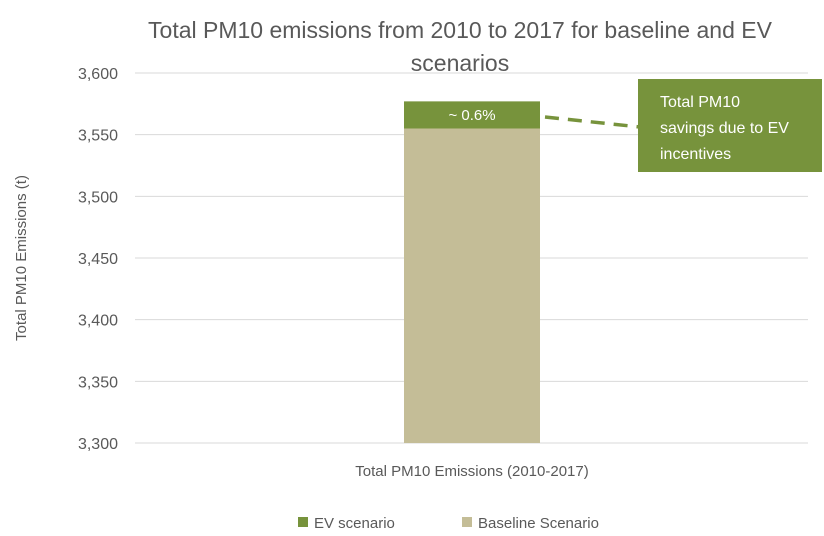  Describe the element at coordinates (98, 136) in the screenshot. I see `y-tick-label: 3,550` at that location.